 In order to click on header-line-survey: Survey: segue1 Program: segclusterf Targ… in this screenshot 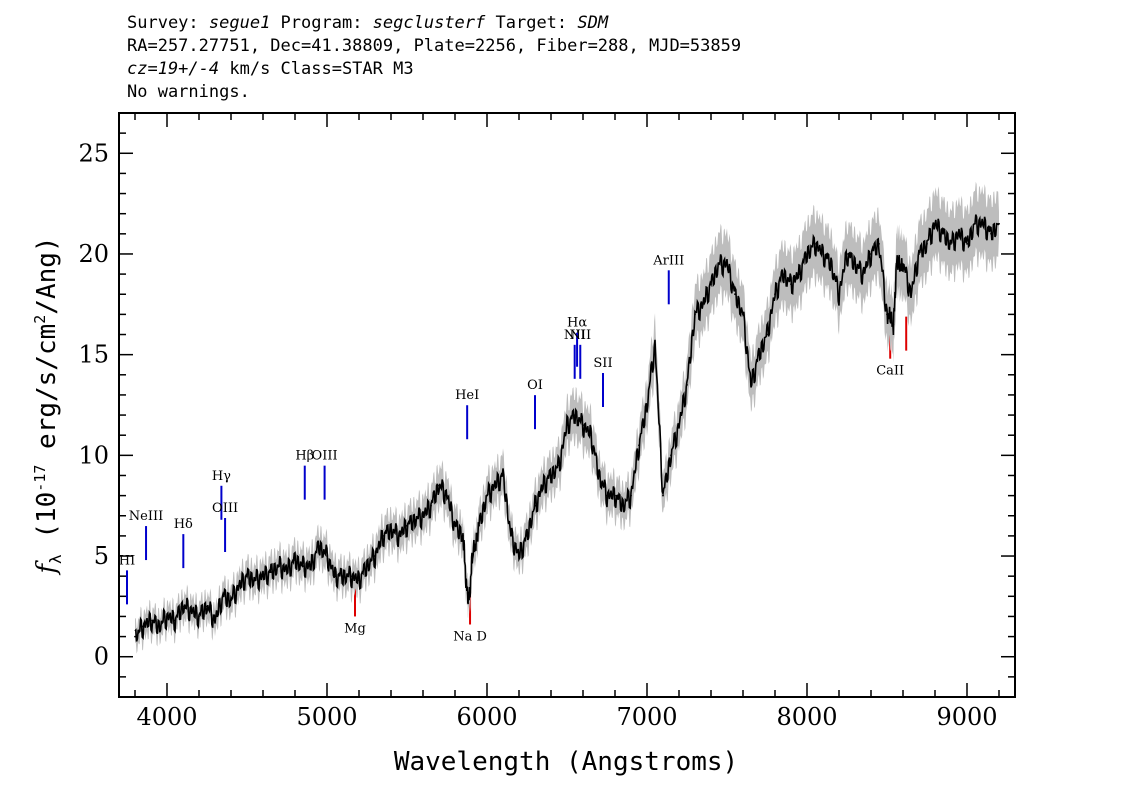, I will do `click(368, 23)`.